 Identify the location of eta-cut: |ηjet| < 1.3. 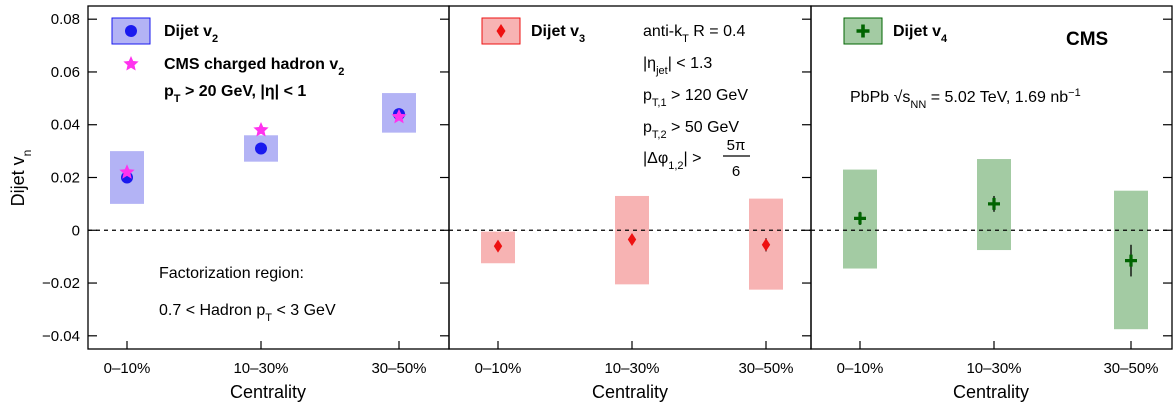
(677, 66).